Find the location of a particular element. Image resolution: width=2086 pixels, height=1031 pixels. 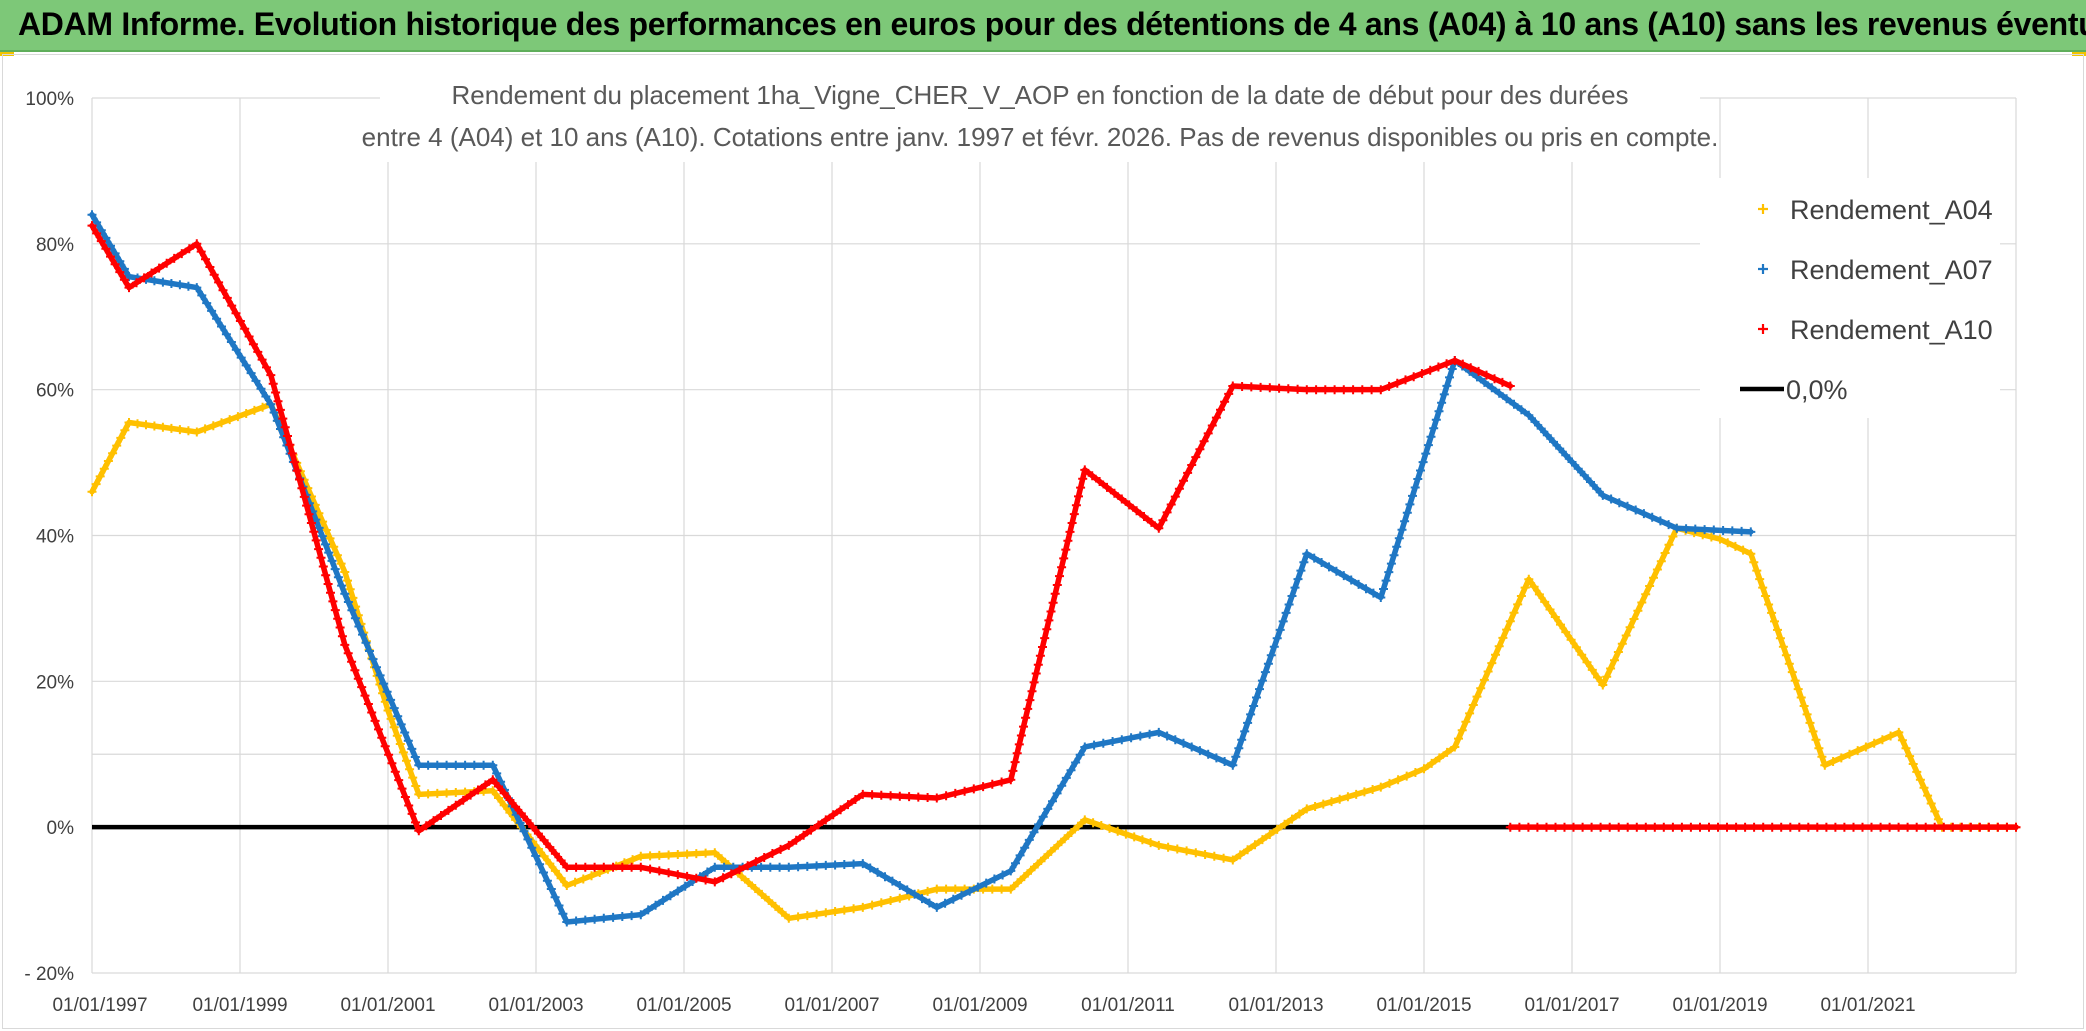

y-tick-label: 40% is located at coordinates (55, 537).